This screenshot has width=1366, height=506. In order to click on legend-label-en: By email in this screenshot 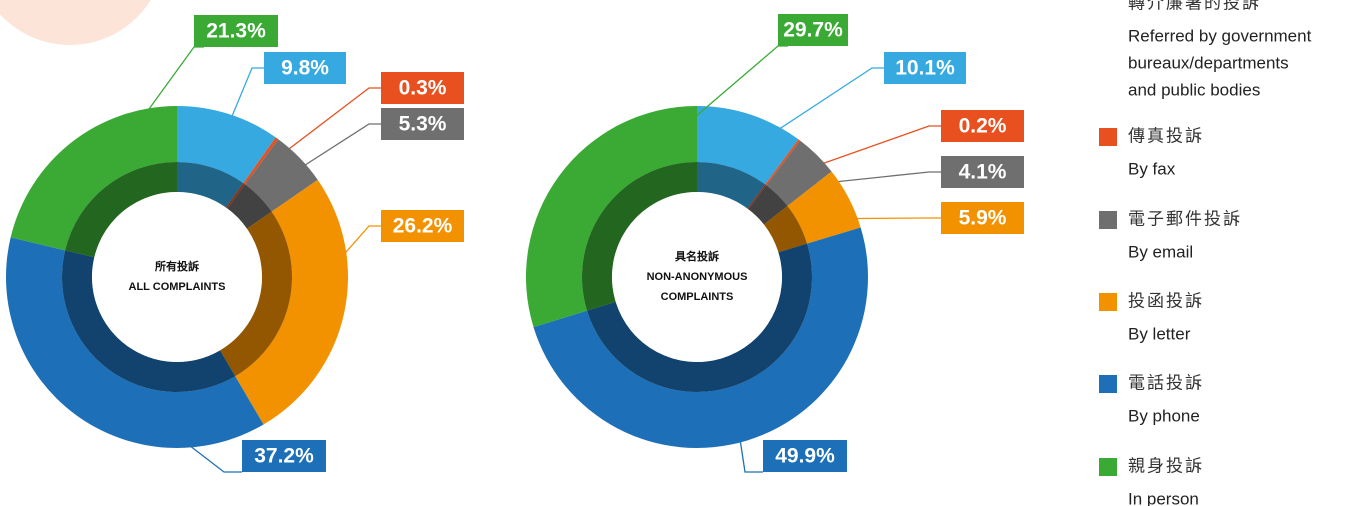, I will do `click(1160, 251)`.